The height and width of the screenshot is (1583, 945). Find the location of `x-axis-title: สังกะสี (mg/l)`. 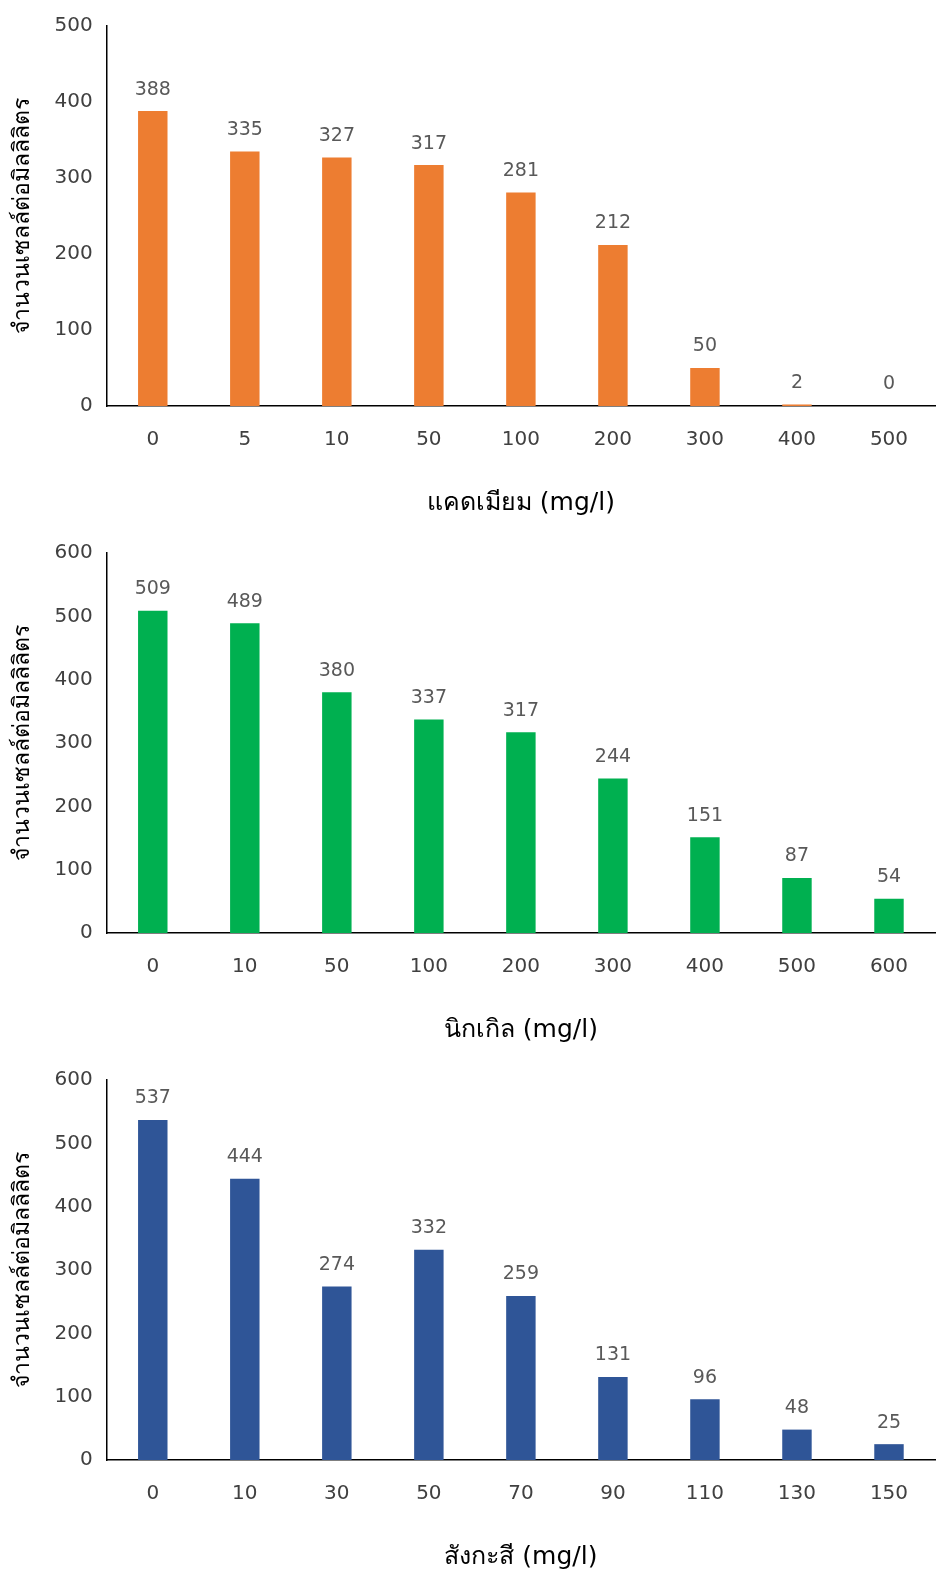

x-axis-title: สังกะสี (mg/l) is located at coordinates (521, 1555).